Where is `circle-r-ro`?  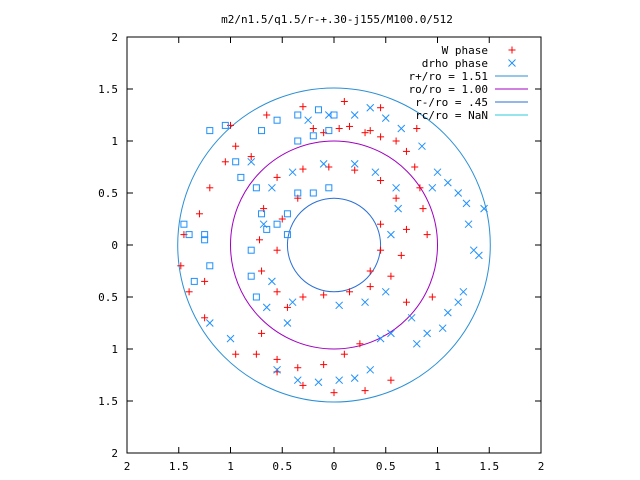
circle-r-ro is located at coordinates (334, 245).